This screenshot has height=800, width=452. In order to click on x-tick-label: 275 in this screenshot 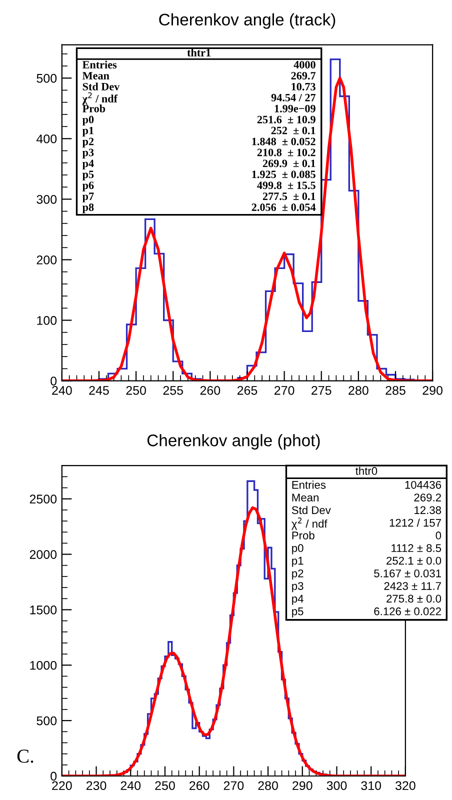, I will do `click(322, 390)`.